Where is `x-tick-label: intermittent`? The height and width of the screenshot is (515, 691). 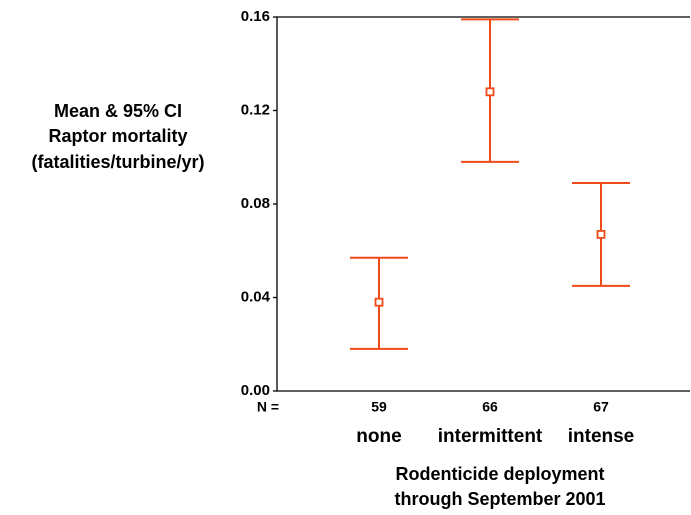 x-tick-label: intermittent is located at coordinates (490, 436).